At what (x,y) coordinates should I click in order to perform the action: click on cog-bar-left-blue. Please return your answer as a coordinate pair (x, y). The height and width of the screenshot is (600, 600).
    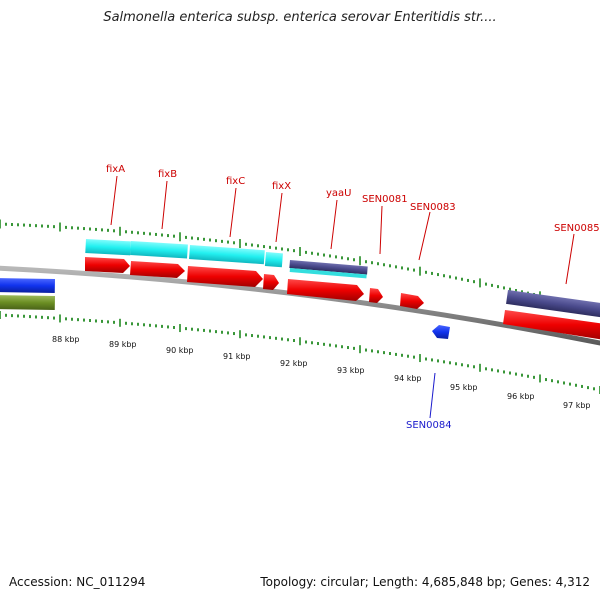
    Looking at the image, I should click on (27, 285).